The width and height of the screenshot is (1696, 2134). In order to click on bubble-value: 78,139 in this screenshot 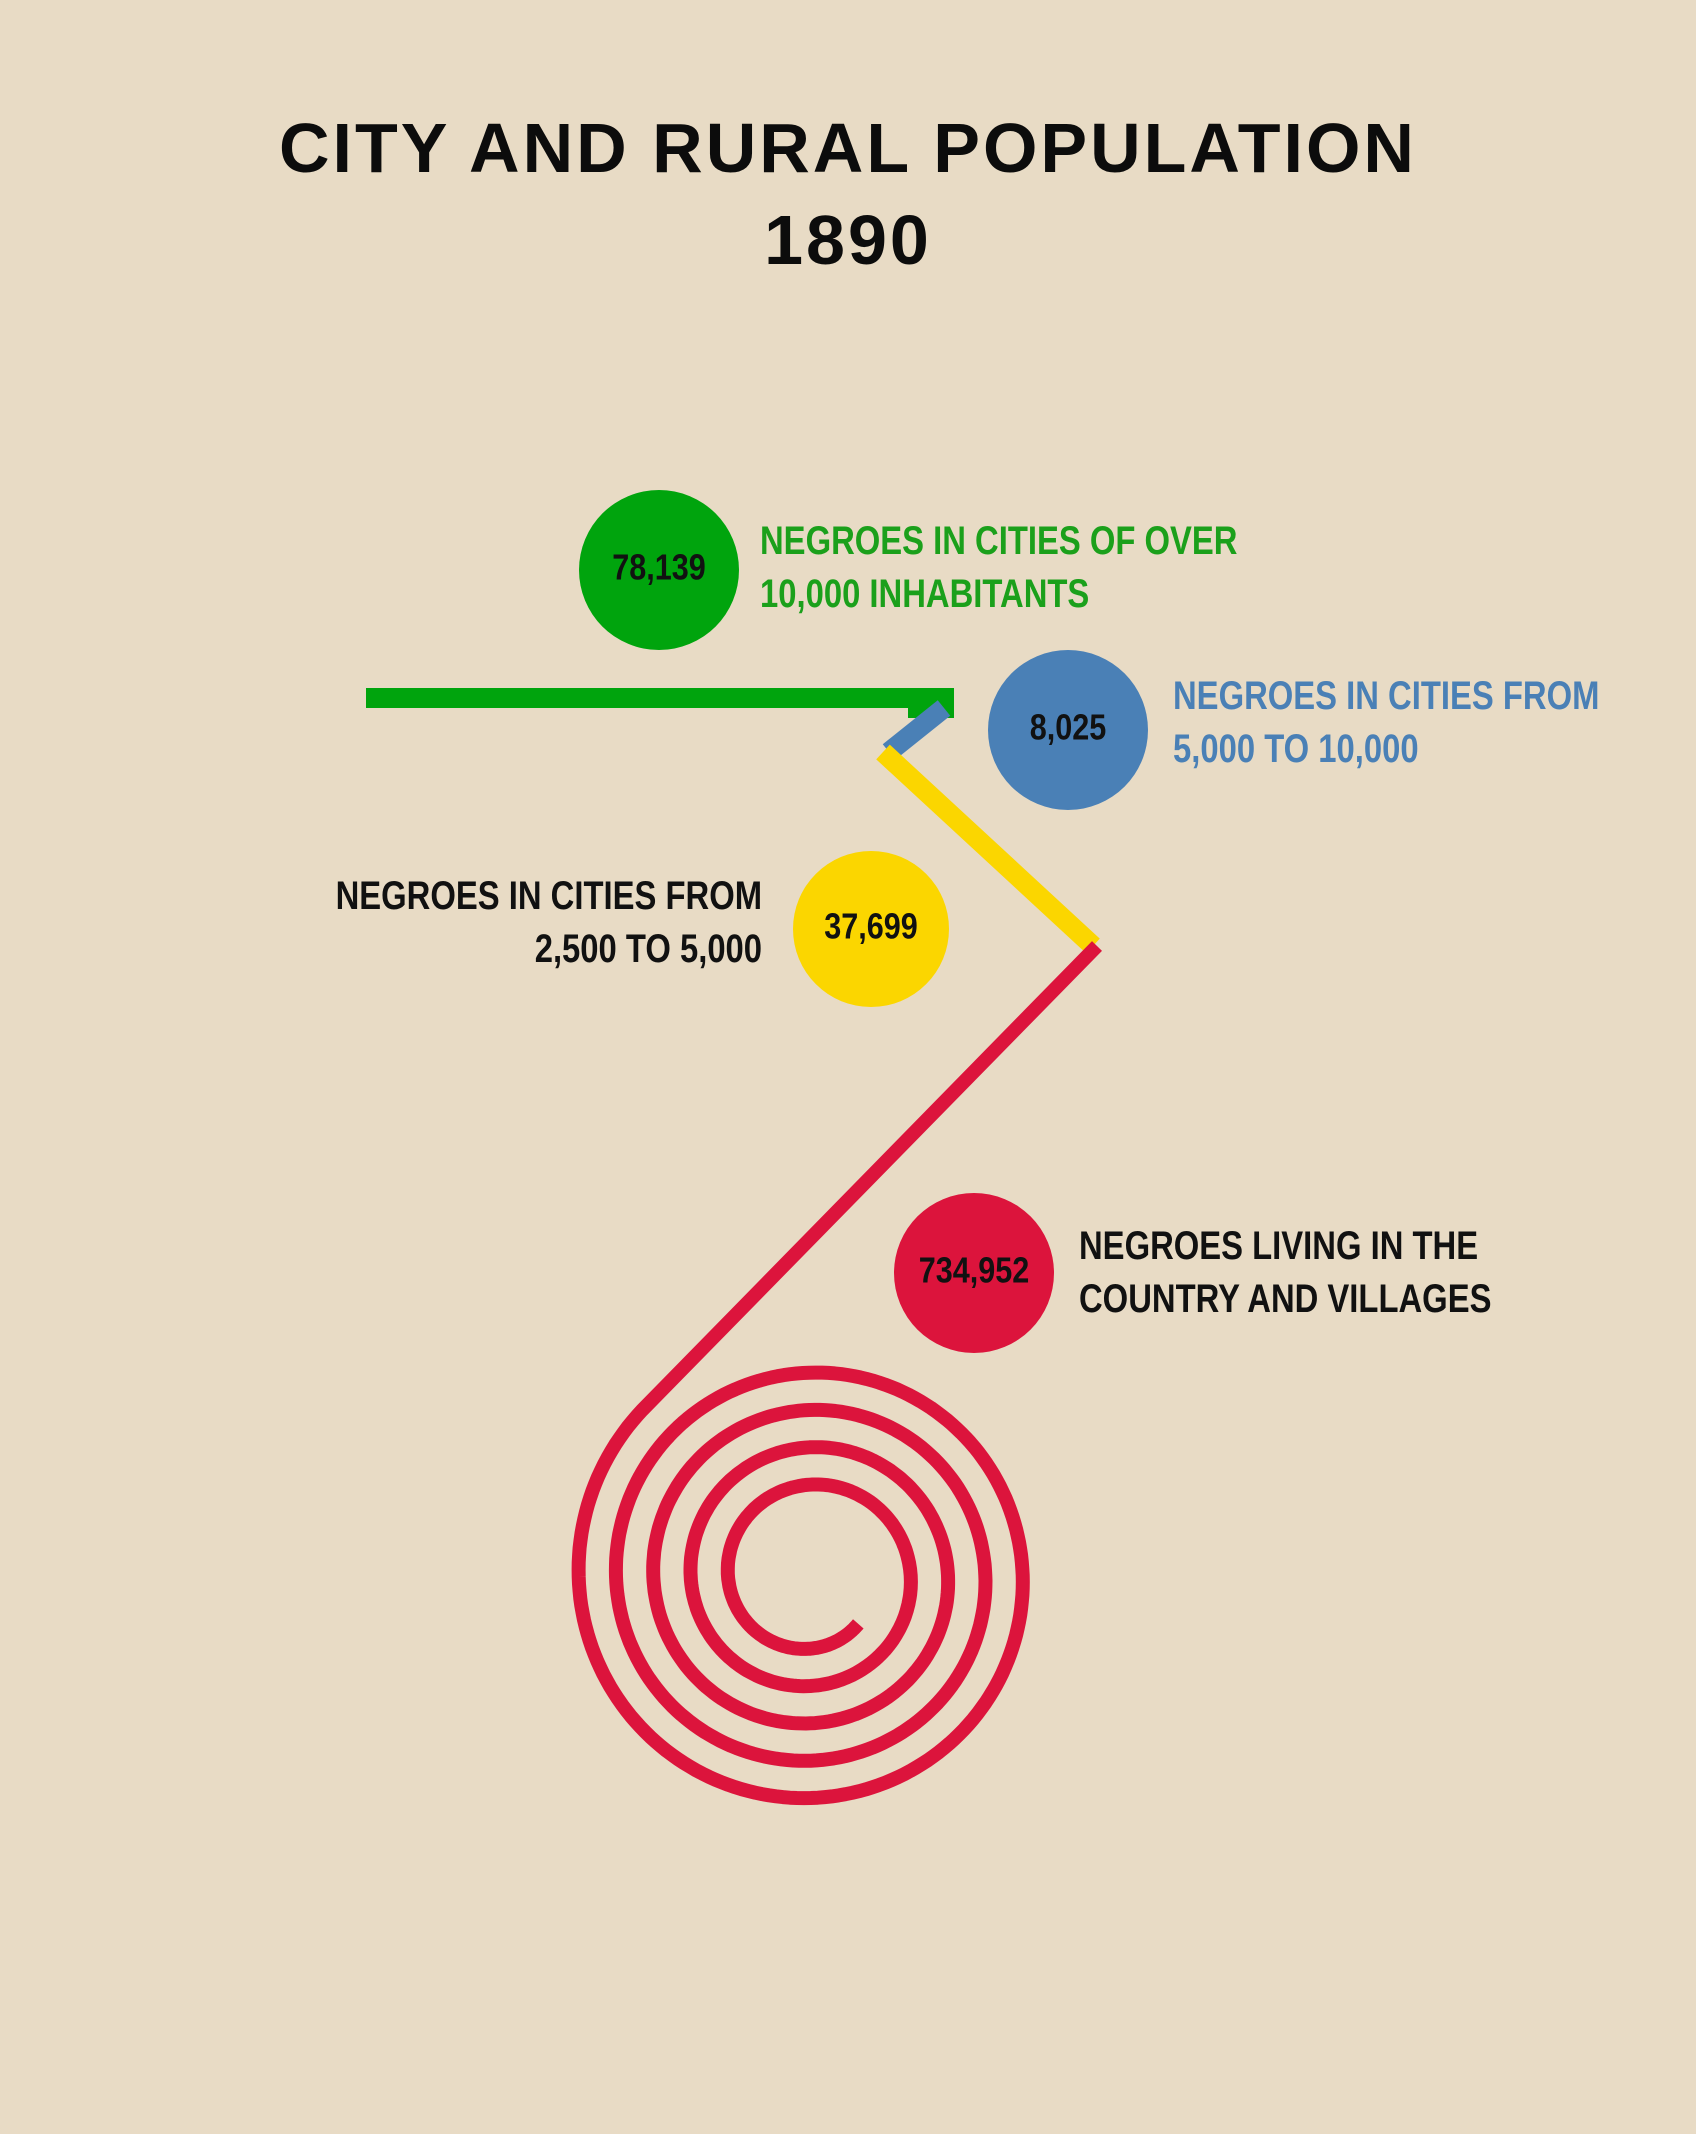, I will do `click(659, 568)`.